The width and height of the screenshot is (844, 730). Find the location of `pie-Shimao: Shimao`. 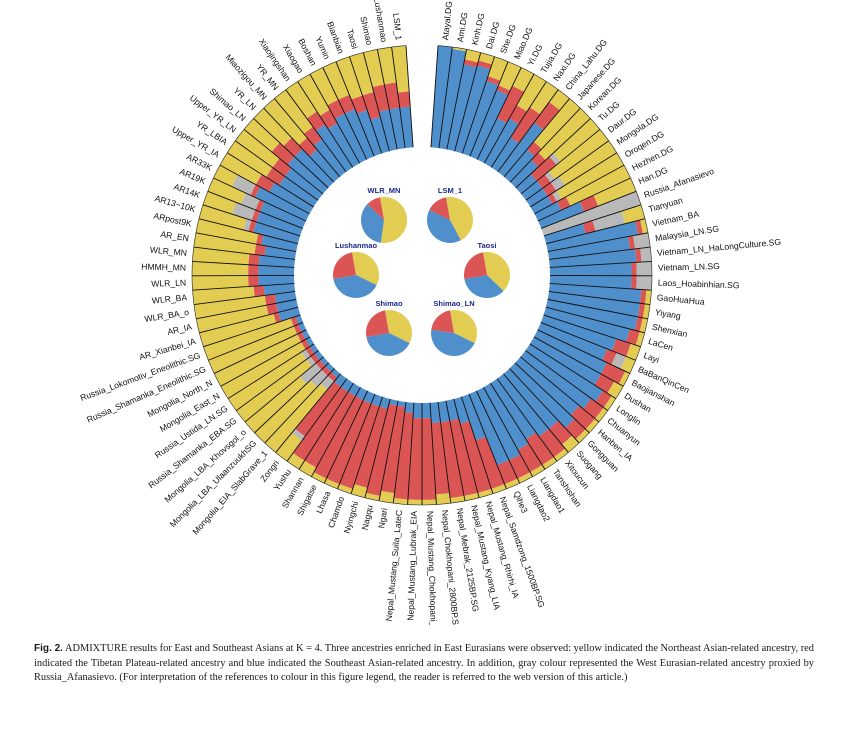

pie-Shimao: Shimao is located at coordinates (389, 328).